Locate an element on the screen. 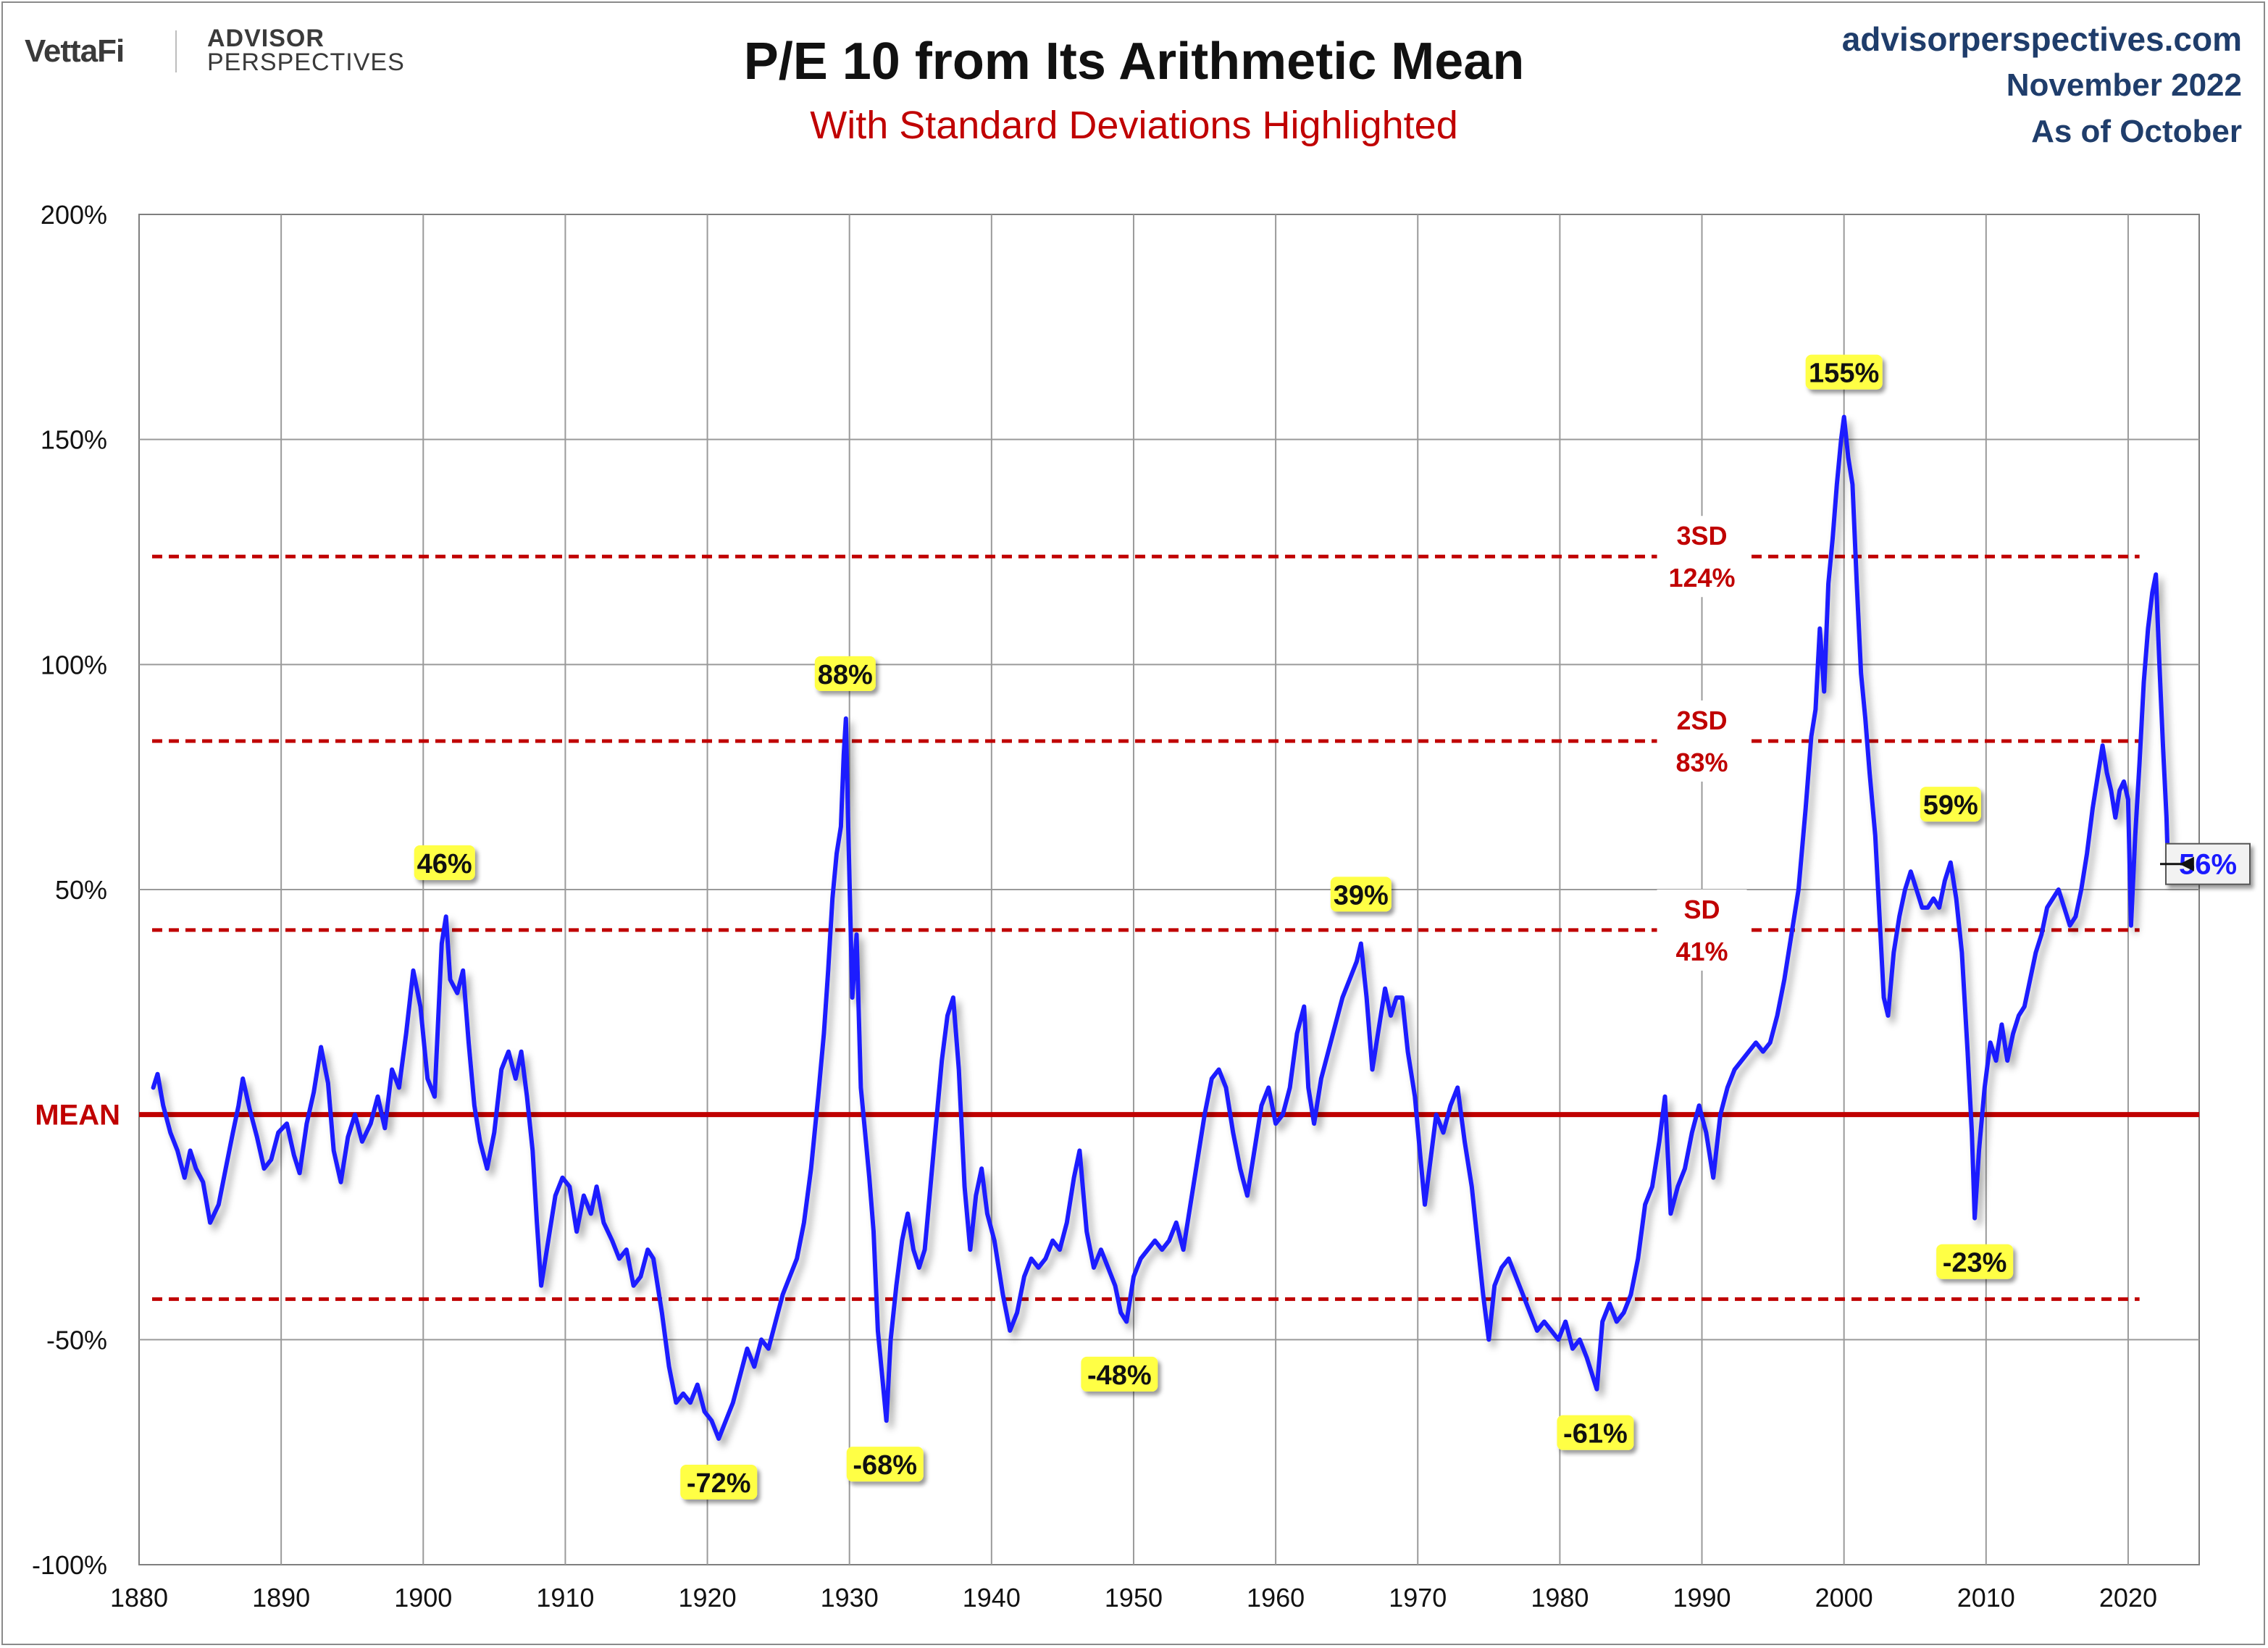 The height and width of the screenshot is (1648, 2268). x-tick-label: 2020 is located at coordinates (2128, 1598).